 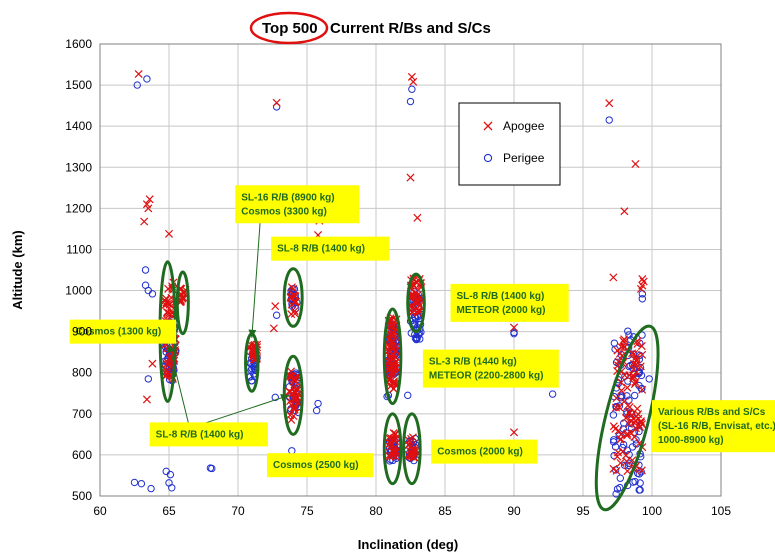 I want to click on annotation-label: SL-16 R/B (8900 kg) Cosmos (3300 kg), so click(x=297, y=204).